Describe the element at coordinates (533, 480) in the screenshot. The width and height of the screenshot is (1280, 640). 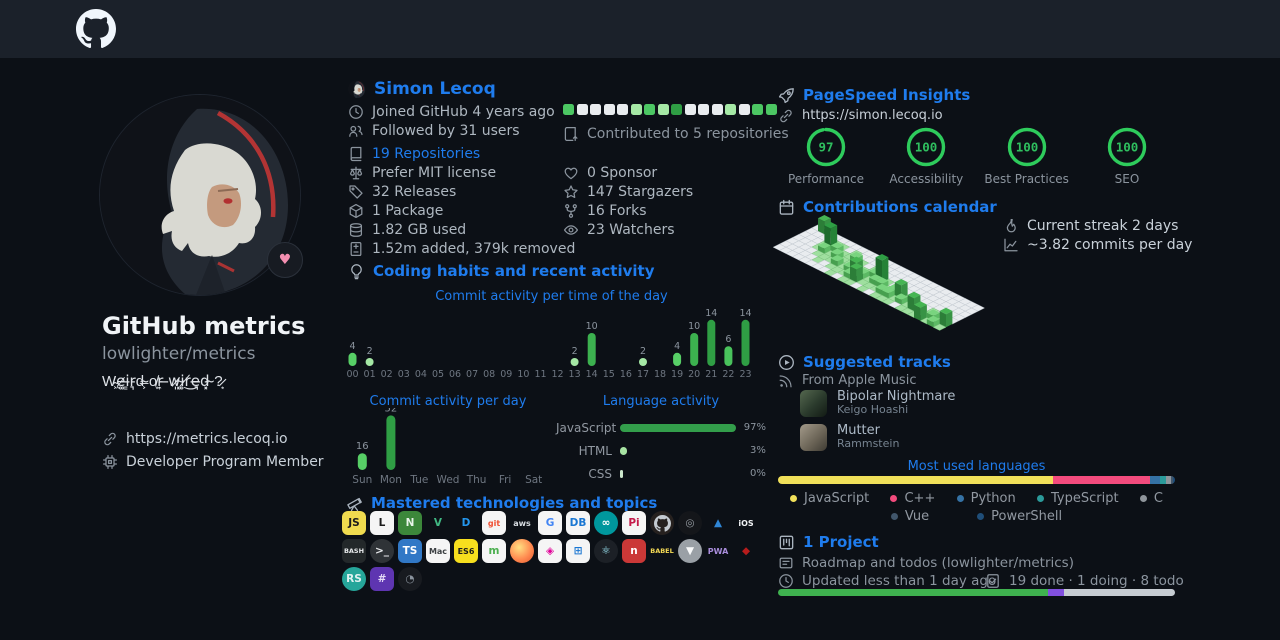
I see `svg-text: Sat` at that location.